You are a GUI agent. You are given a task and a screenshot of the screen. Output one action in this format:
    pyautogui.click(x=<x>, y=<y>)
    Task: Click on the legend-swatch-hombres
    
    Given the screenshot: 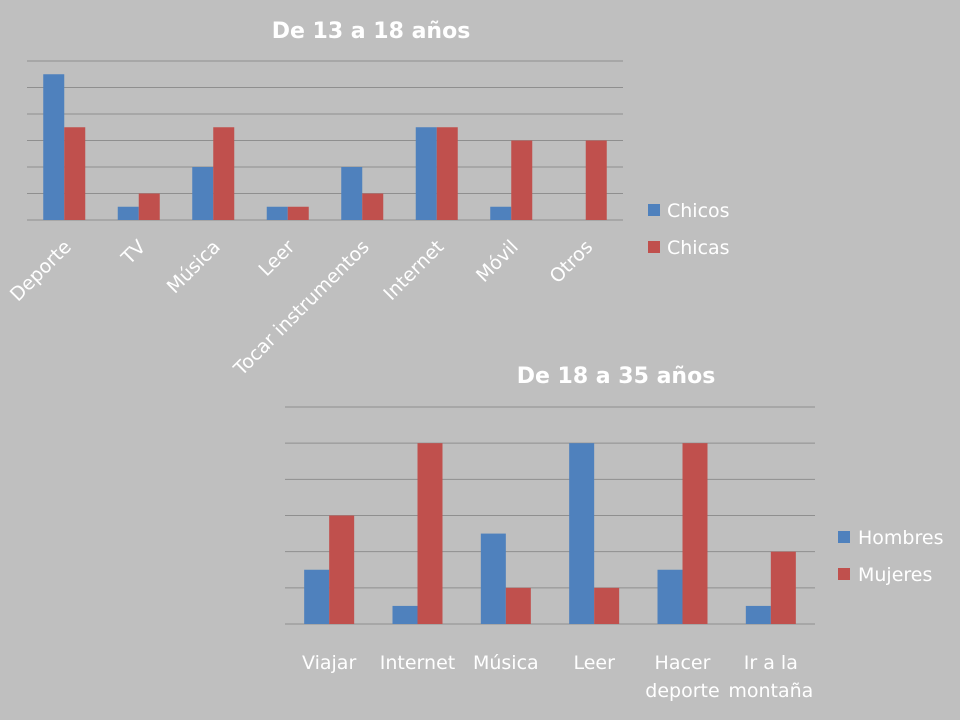 What is the action you would take?
    pyautogui.click(x=844, y=537)
    